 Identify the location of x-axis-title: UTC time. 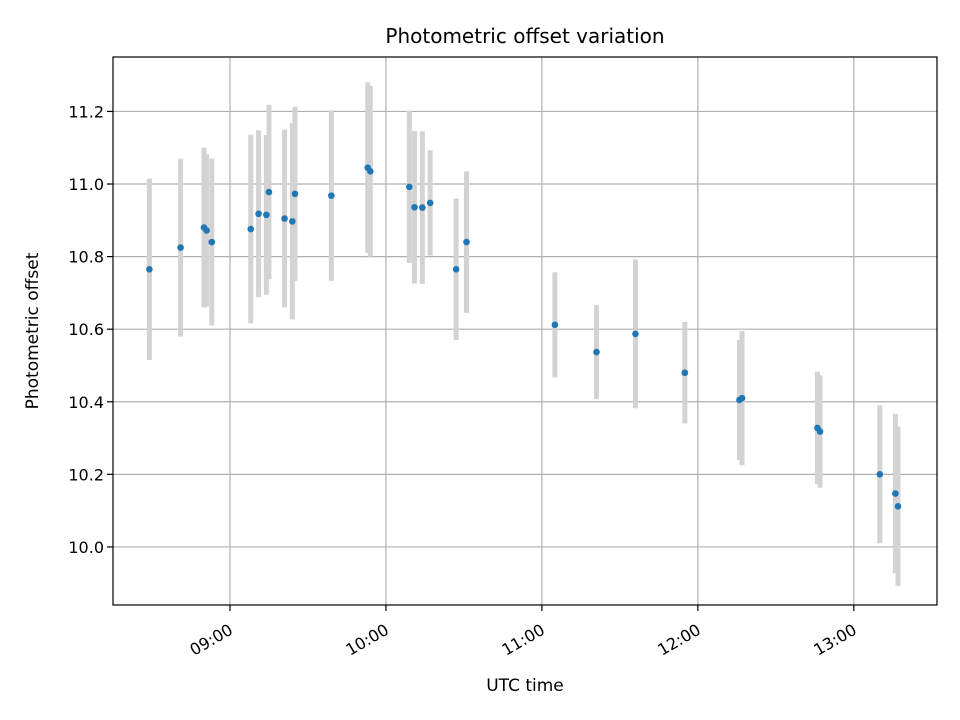
(525, 686).